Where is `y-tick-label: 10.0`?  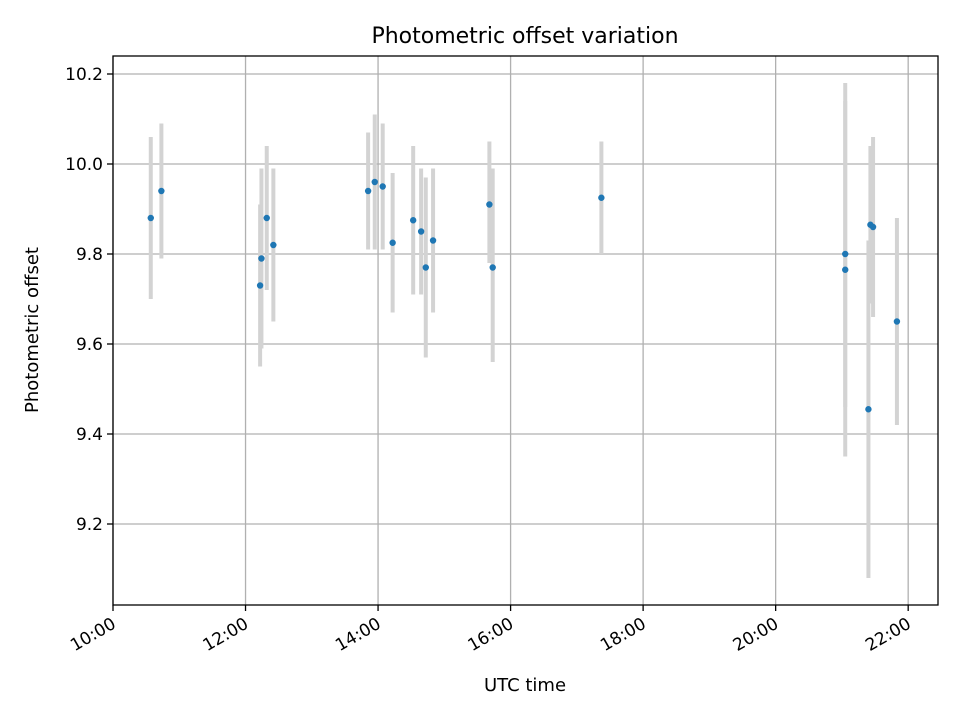
y-tick-label: 10.0 is located at coordinates (84, 165).